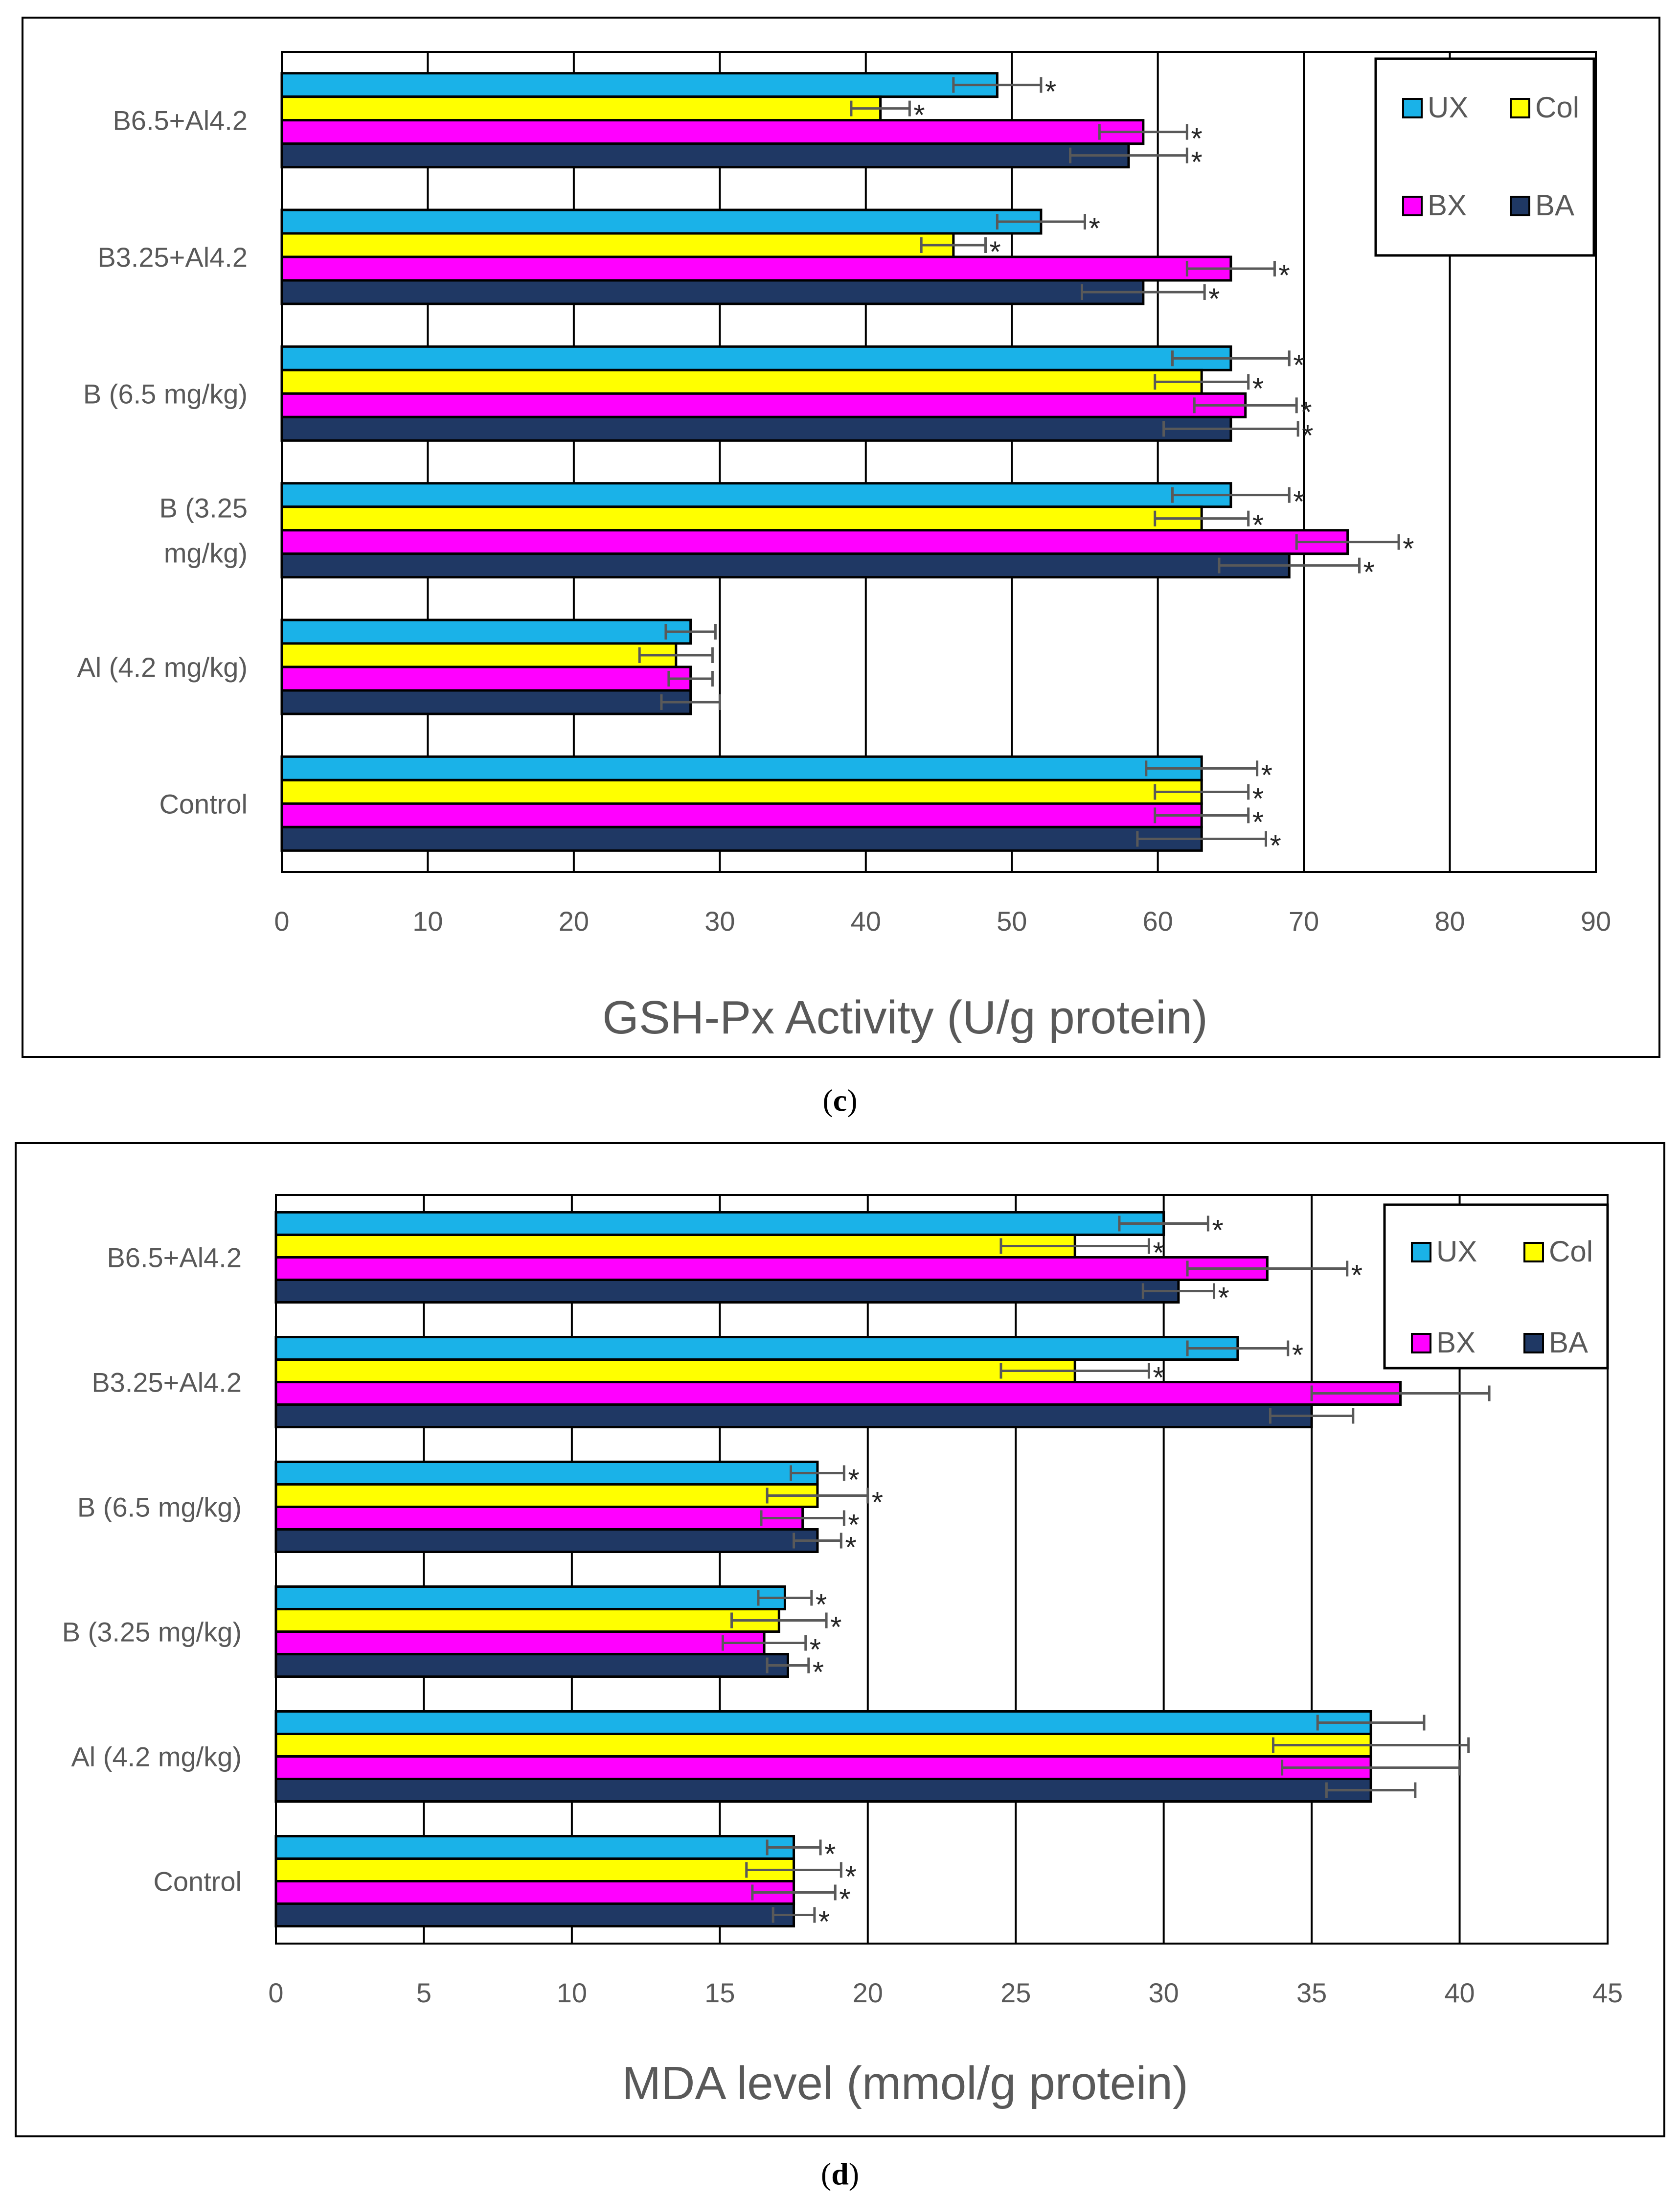 The image size is (1680, 2199). What do you see at coordinates (1484, 157) in the screenshot?
I see `c-legend-box` at bounding box center [1484, 157].